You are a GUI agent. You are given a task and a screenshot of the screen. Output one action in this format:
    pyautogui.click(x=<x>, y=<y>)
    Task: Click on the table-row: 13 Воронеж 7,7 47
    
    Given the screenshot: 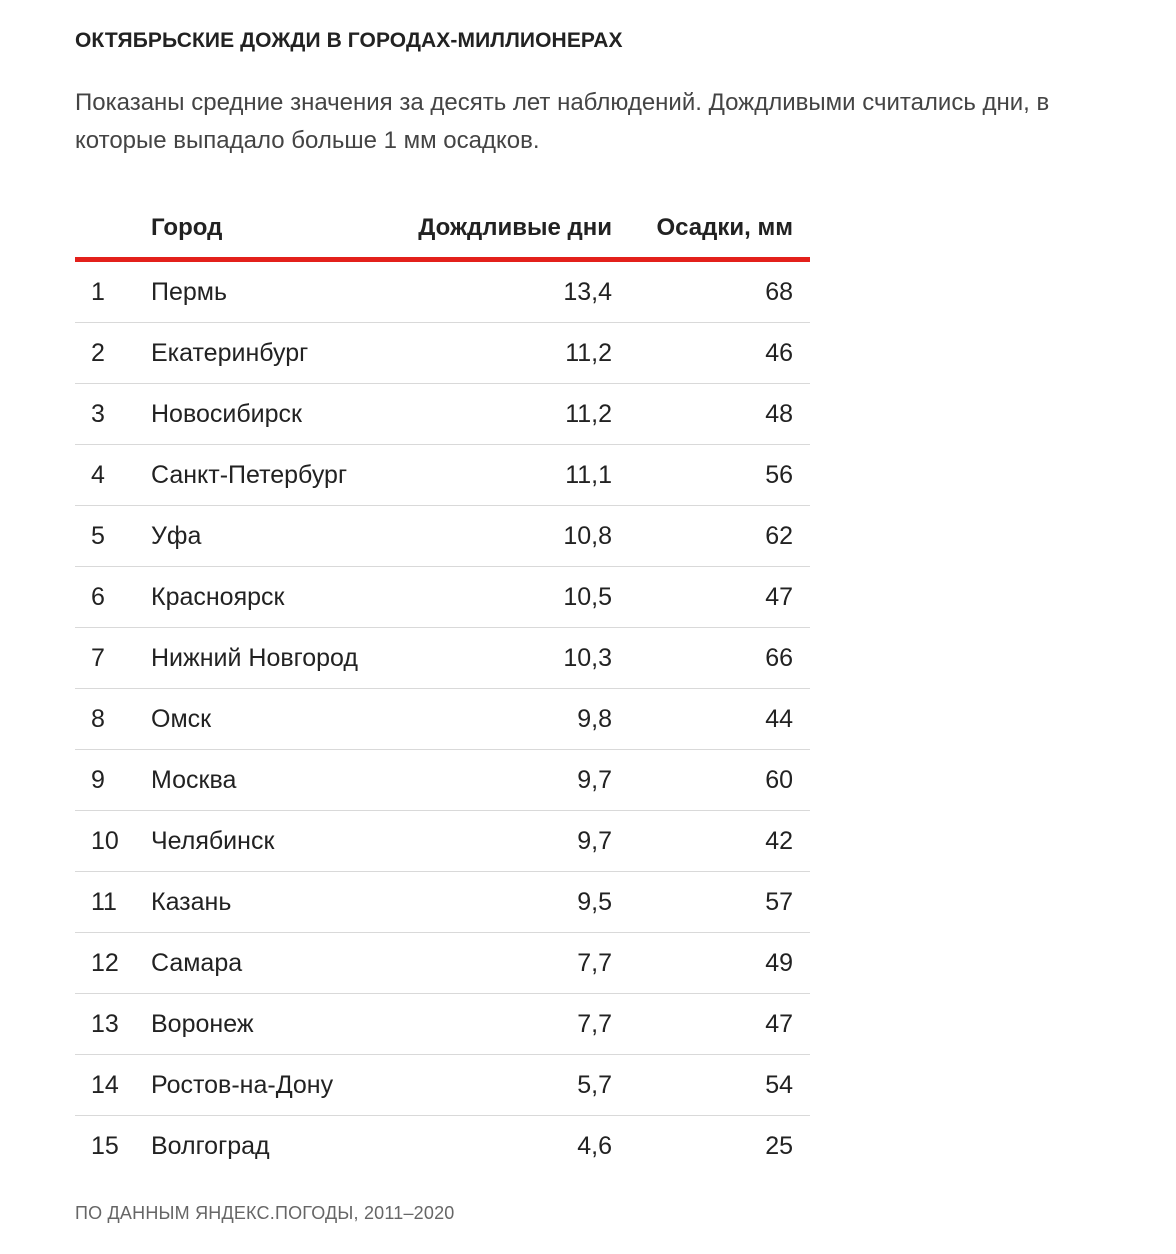 What is the action you would take?
    pyautogui.click(x=442, y=1024)
    